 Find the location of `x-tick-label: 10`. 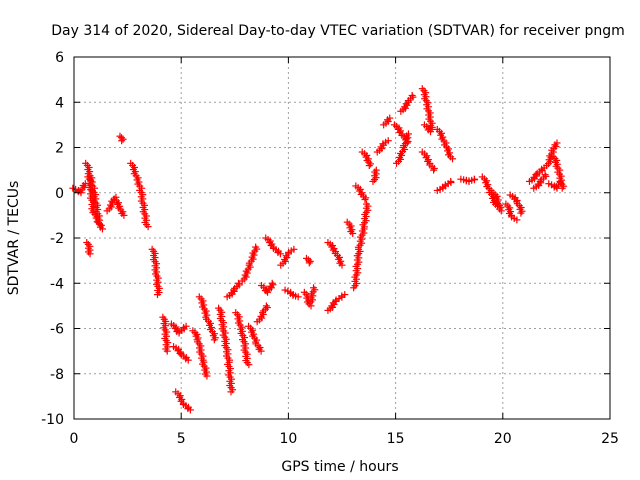

x-tick-label: 10 is located at coordinates (288, 439).